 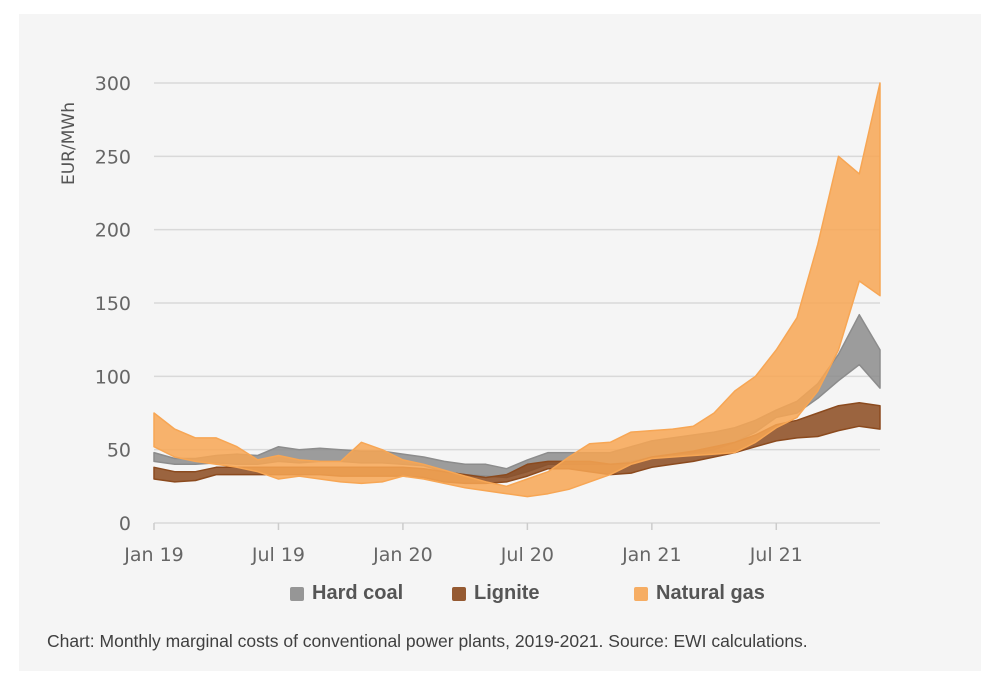 I want to click on y-tick-label: 250, so click(x=113, y=157).